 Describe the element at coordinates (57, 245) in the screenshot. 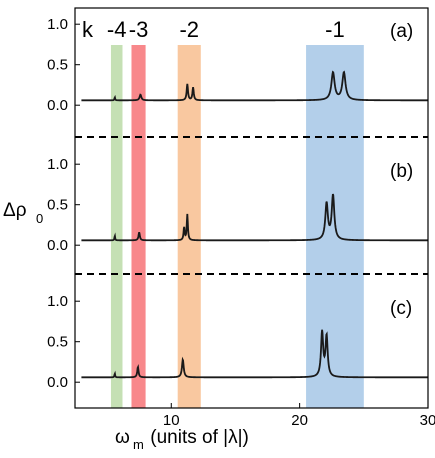

I see `y-tick-label-1-0: 0.0` at that location.